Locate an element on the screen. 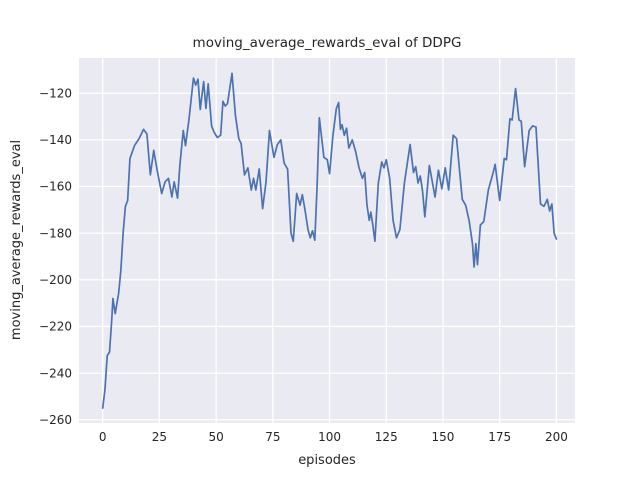 The height and width of the screenshot is (480, 640). y-axis-label: moving_average_rewards_eval is located at coordinates (16, 240).